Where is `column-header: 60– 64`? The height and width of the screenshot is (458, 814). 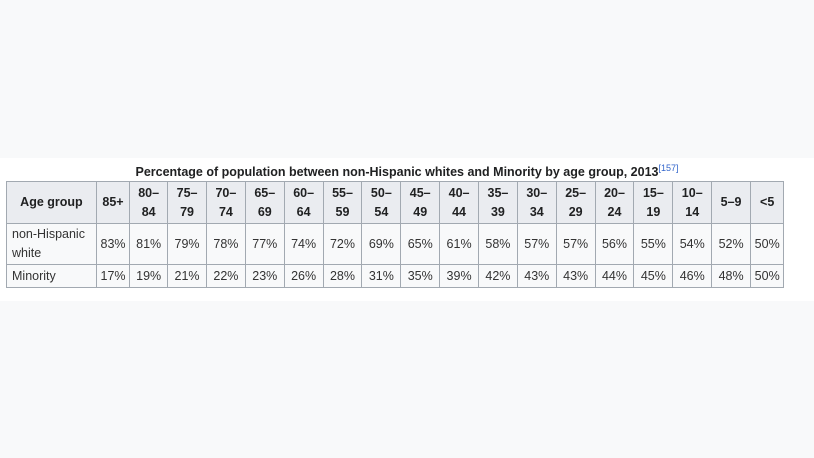 column-header: 60– 64 is located at coordinates (303, 202).